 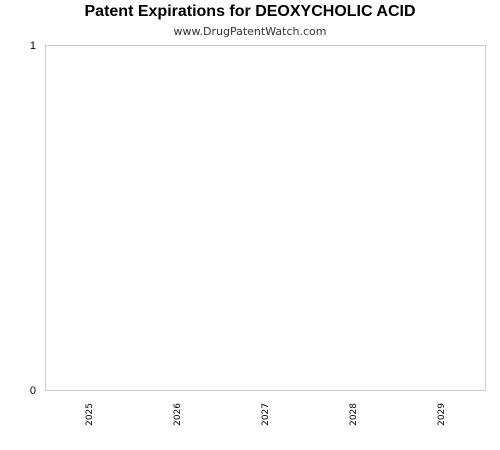 I want to click on y-tick-label: 0, so click(x=33, y=391).